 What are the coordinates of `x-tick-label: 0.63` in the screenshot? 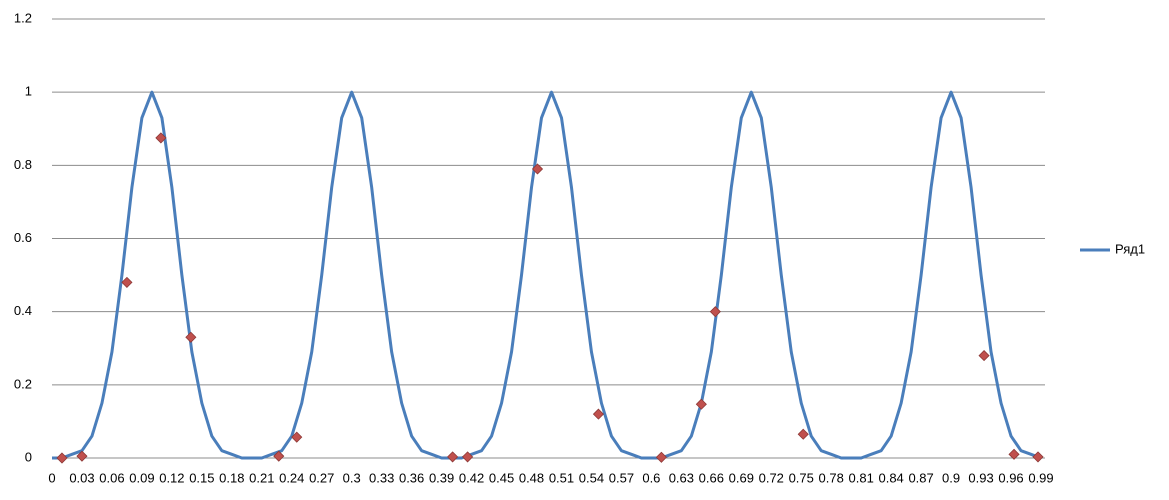 It's located at (681, 477).